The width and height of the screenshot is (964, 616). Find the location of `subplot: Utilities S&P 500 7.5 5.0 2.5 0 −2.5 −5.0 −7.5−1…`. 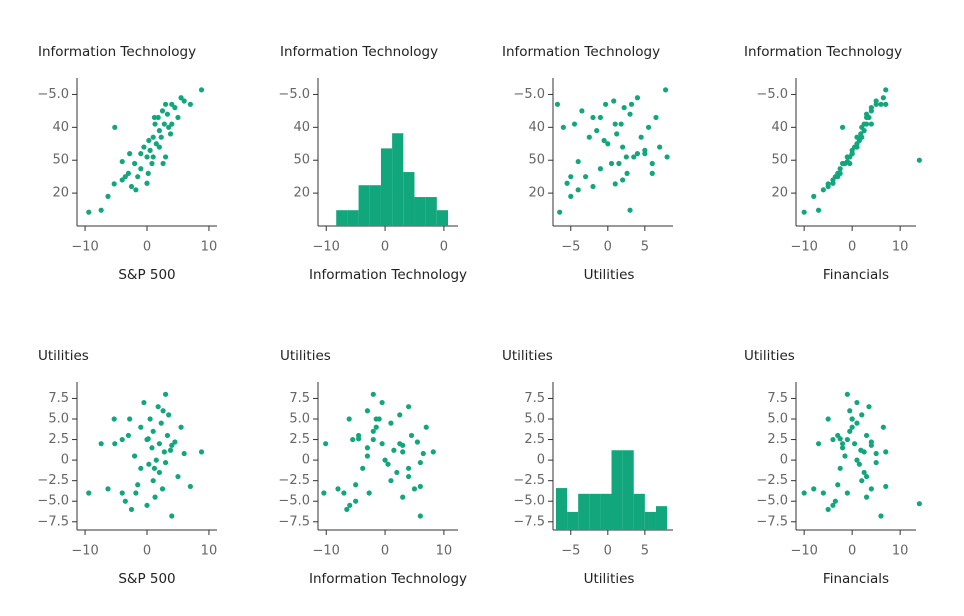

subplot: Utilities S&P 500 7.5 5.0 2.5 0 −2.5 −5.0 −7.5−1… is located at coordinates (127, 467).